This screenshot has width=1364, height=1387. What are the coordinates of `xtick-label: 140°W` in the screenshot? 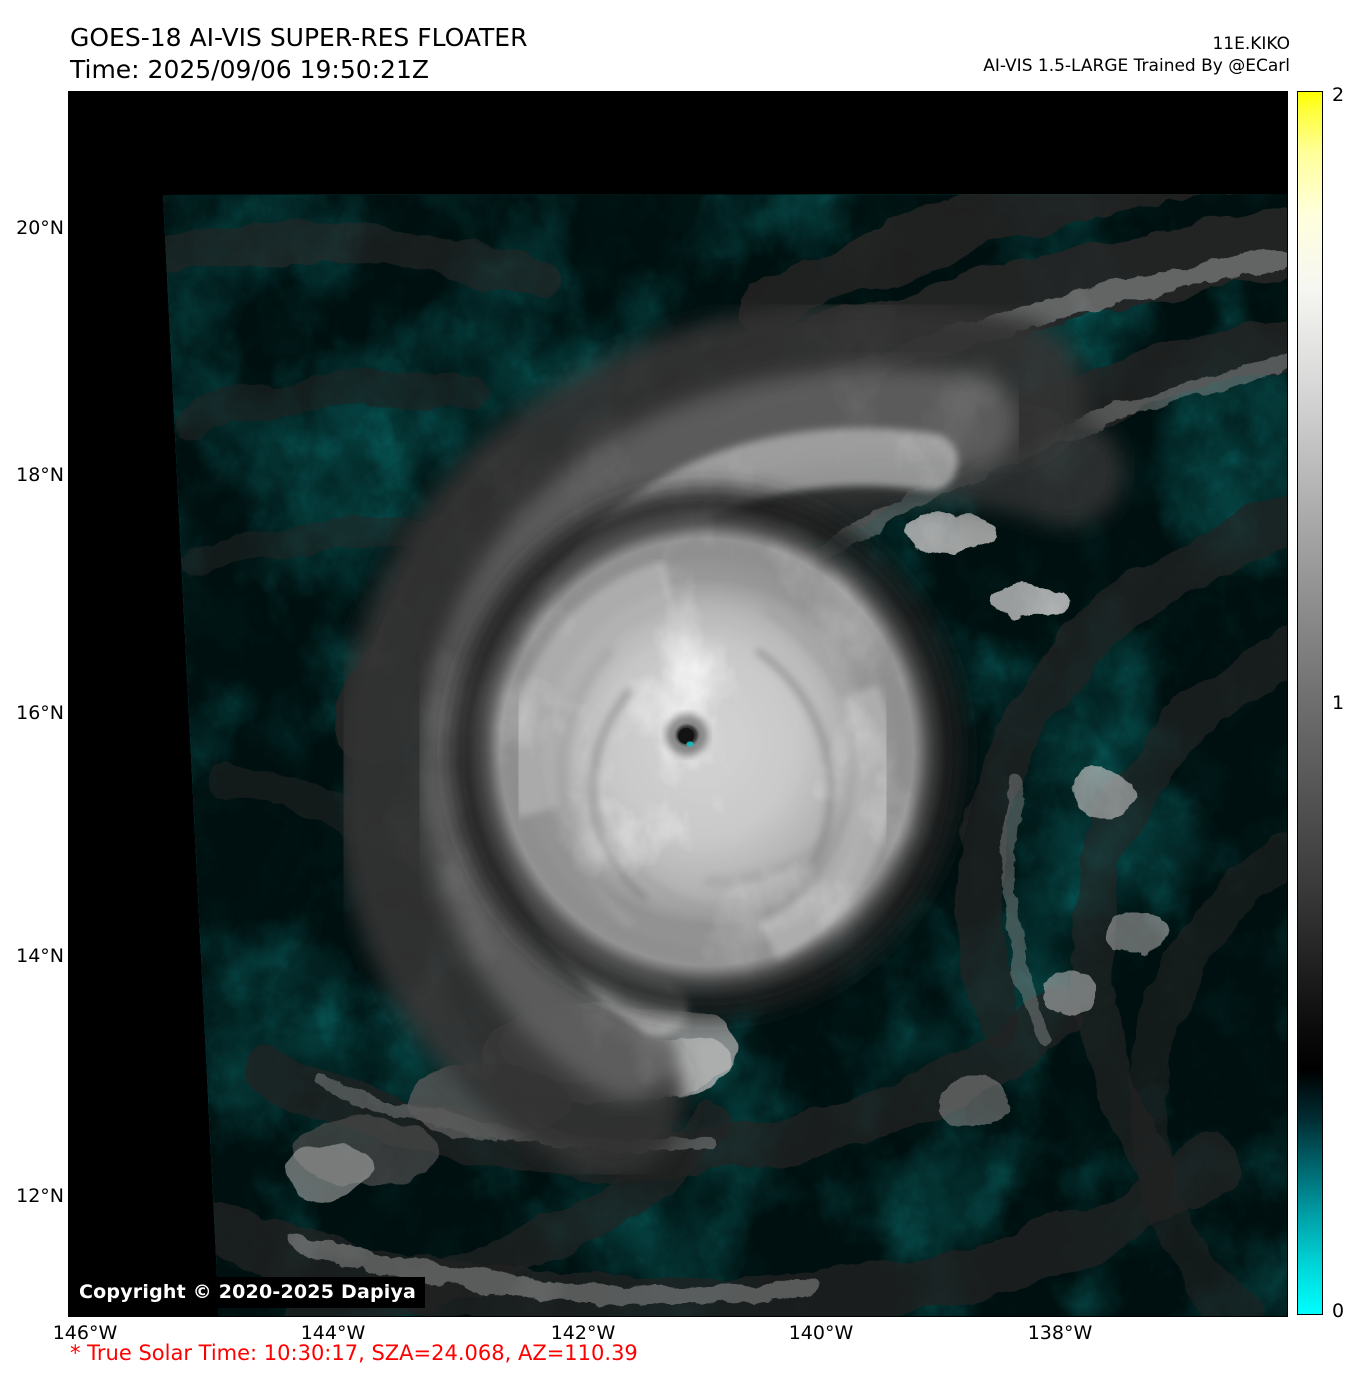 It's located at (821, 1333).